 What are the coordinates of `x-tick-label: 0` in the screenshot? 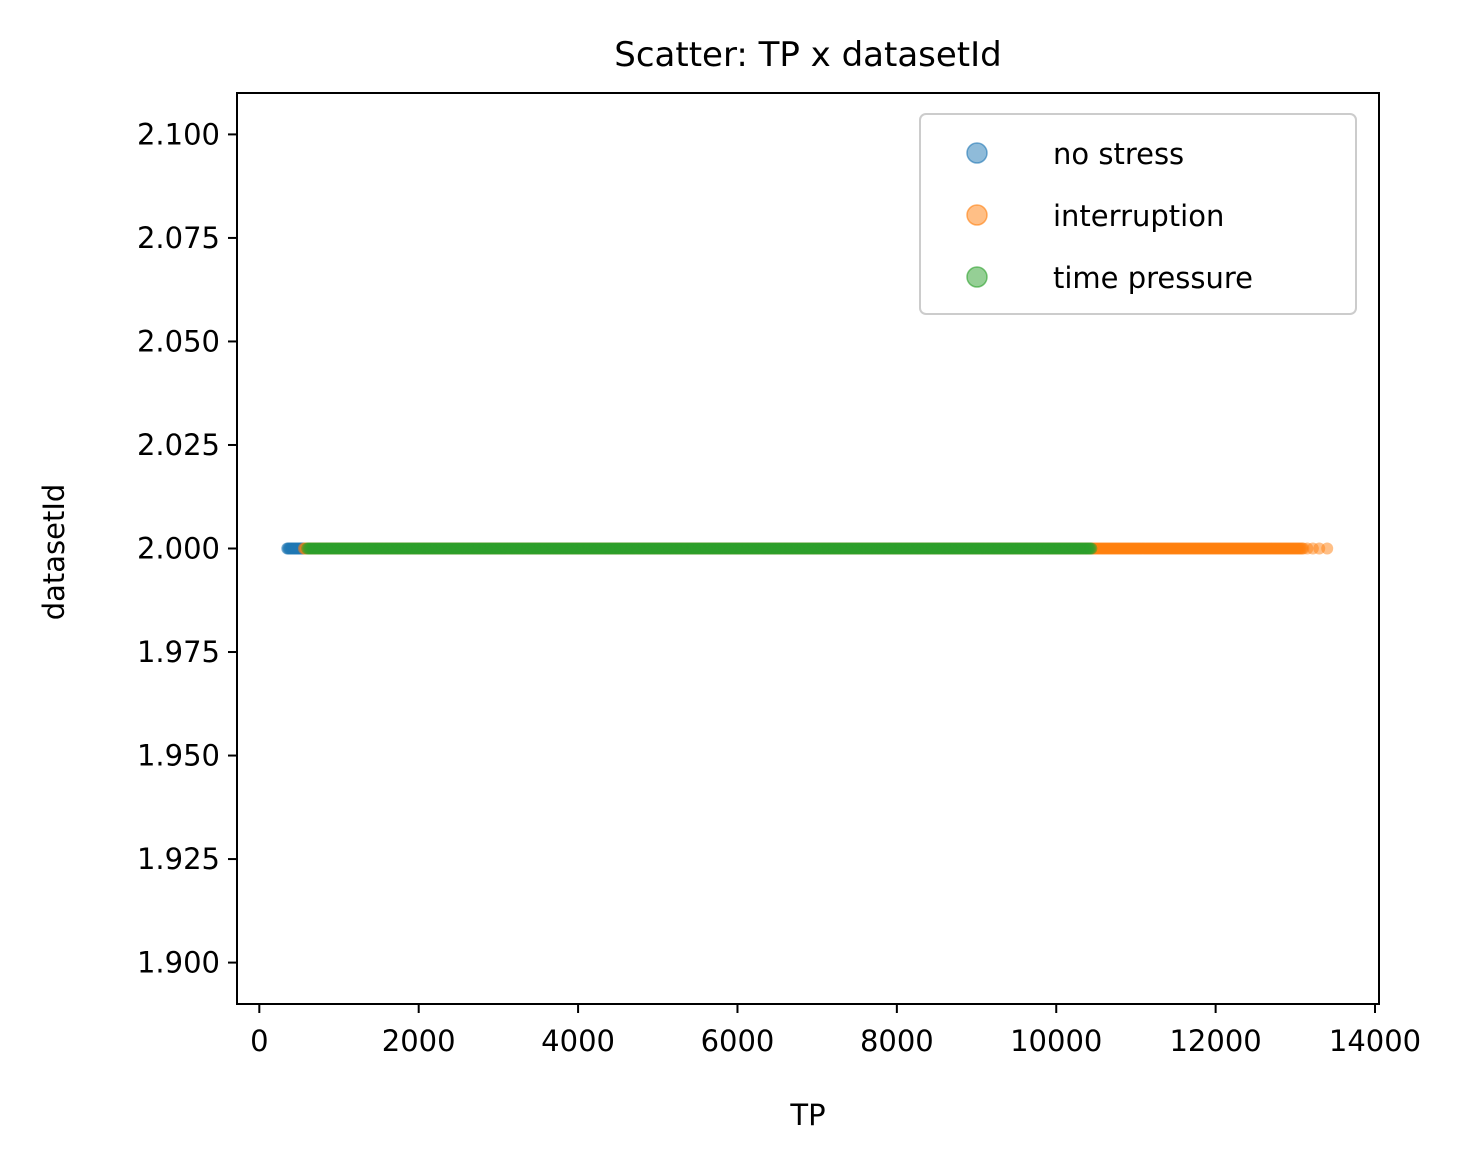 It's located at (259, 1041).